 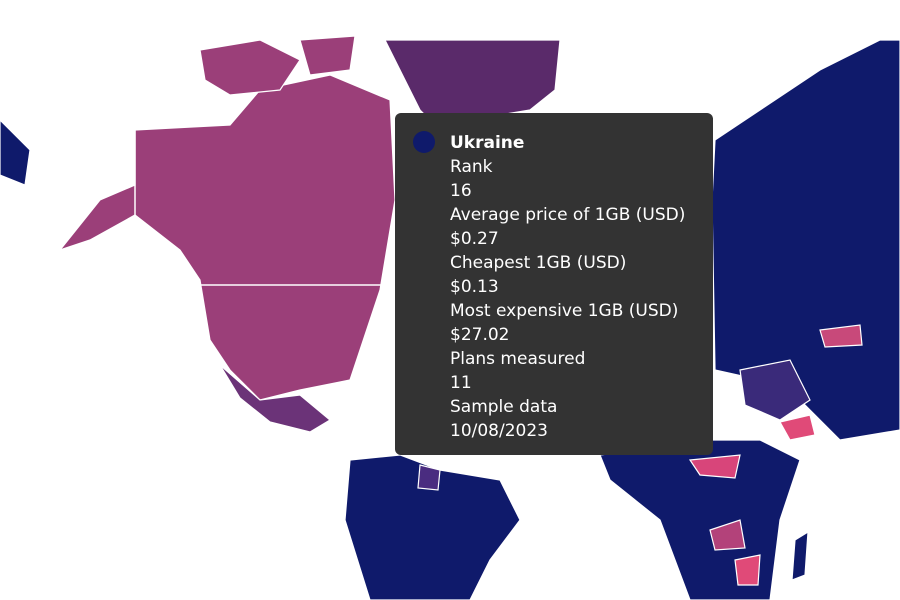 I want to click on field-label: Cheapest 1GB (USD), so click(x=538, y=263).